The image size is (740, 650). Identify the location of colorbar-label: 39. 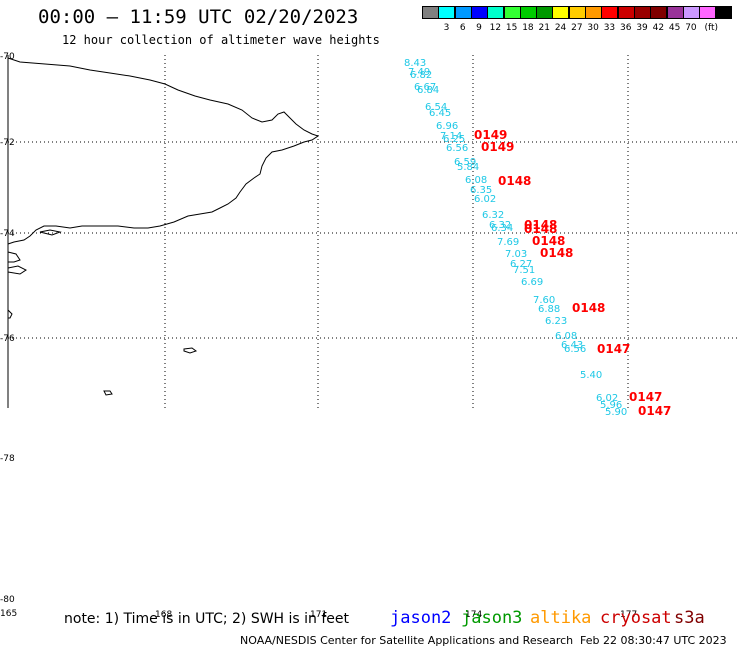
(642, 28).